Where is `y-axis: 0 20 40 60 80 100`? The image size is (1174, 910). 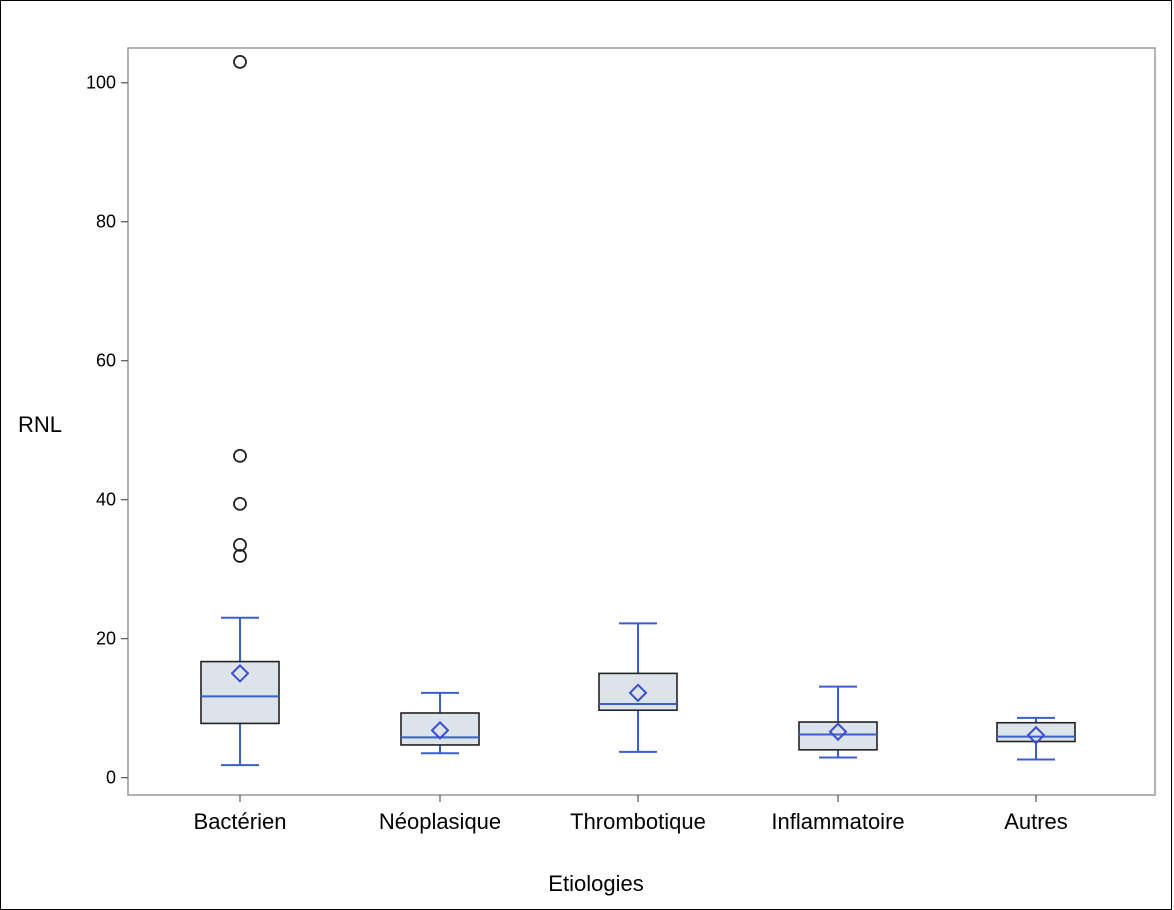
y-axis: 0 20 40 60 80 100 is located at coordinates (107, 430).